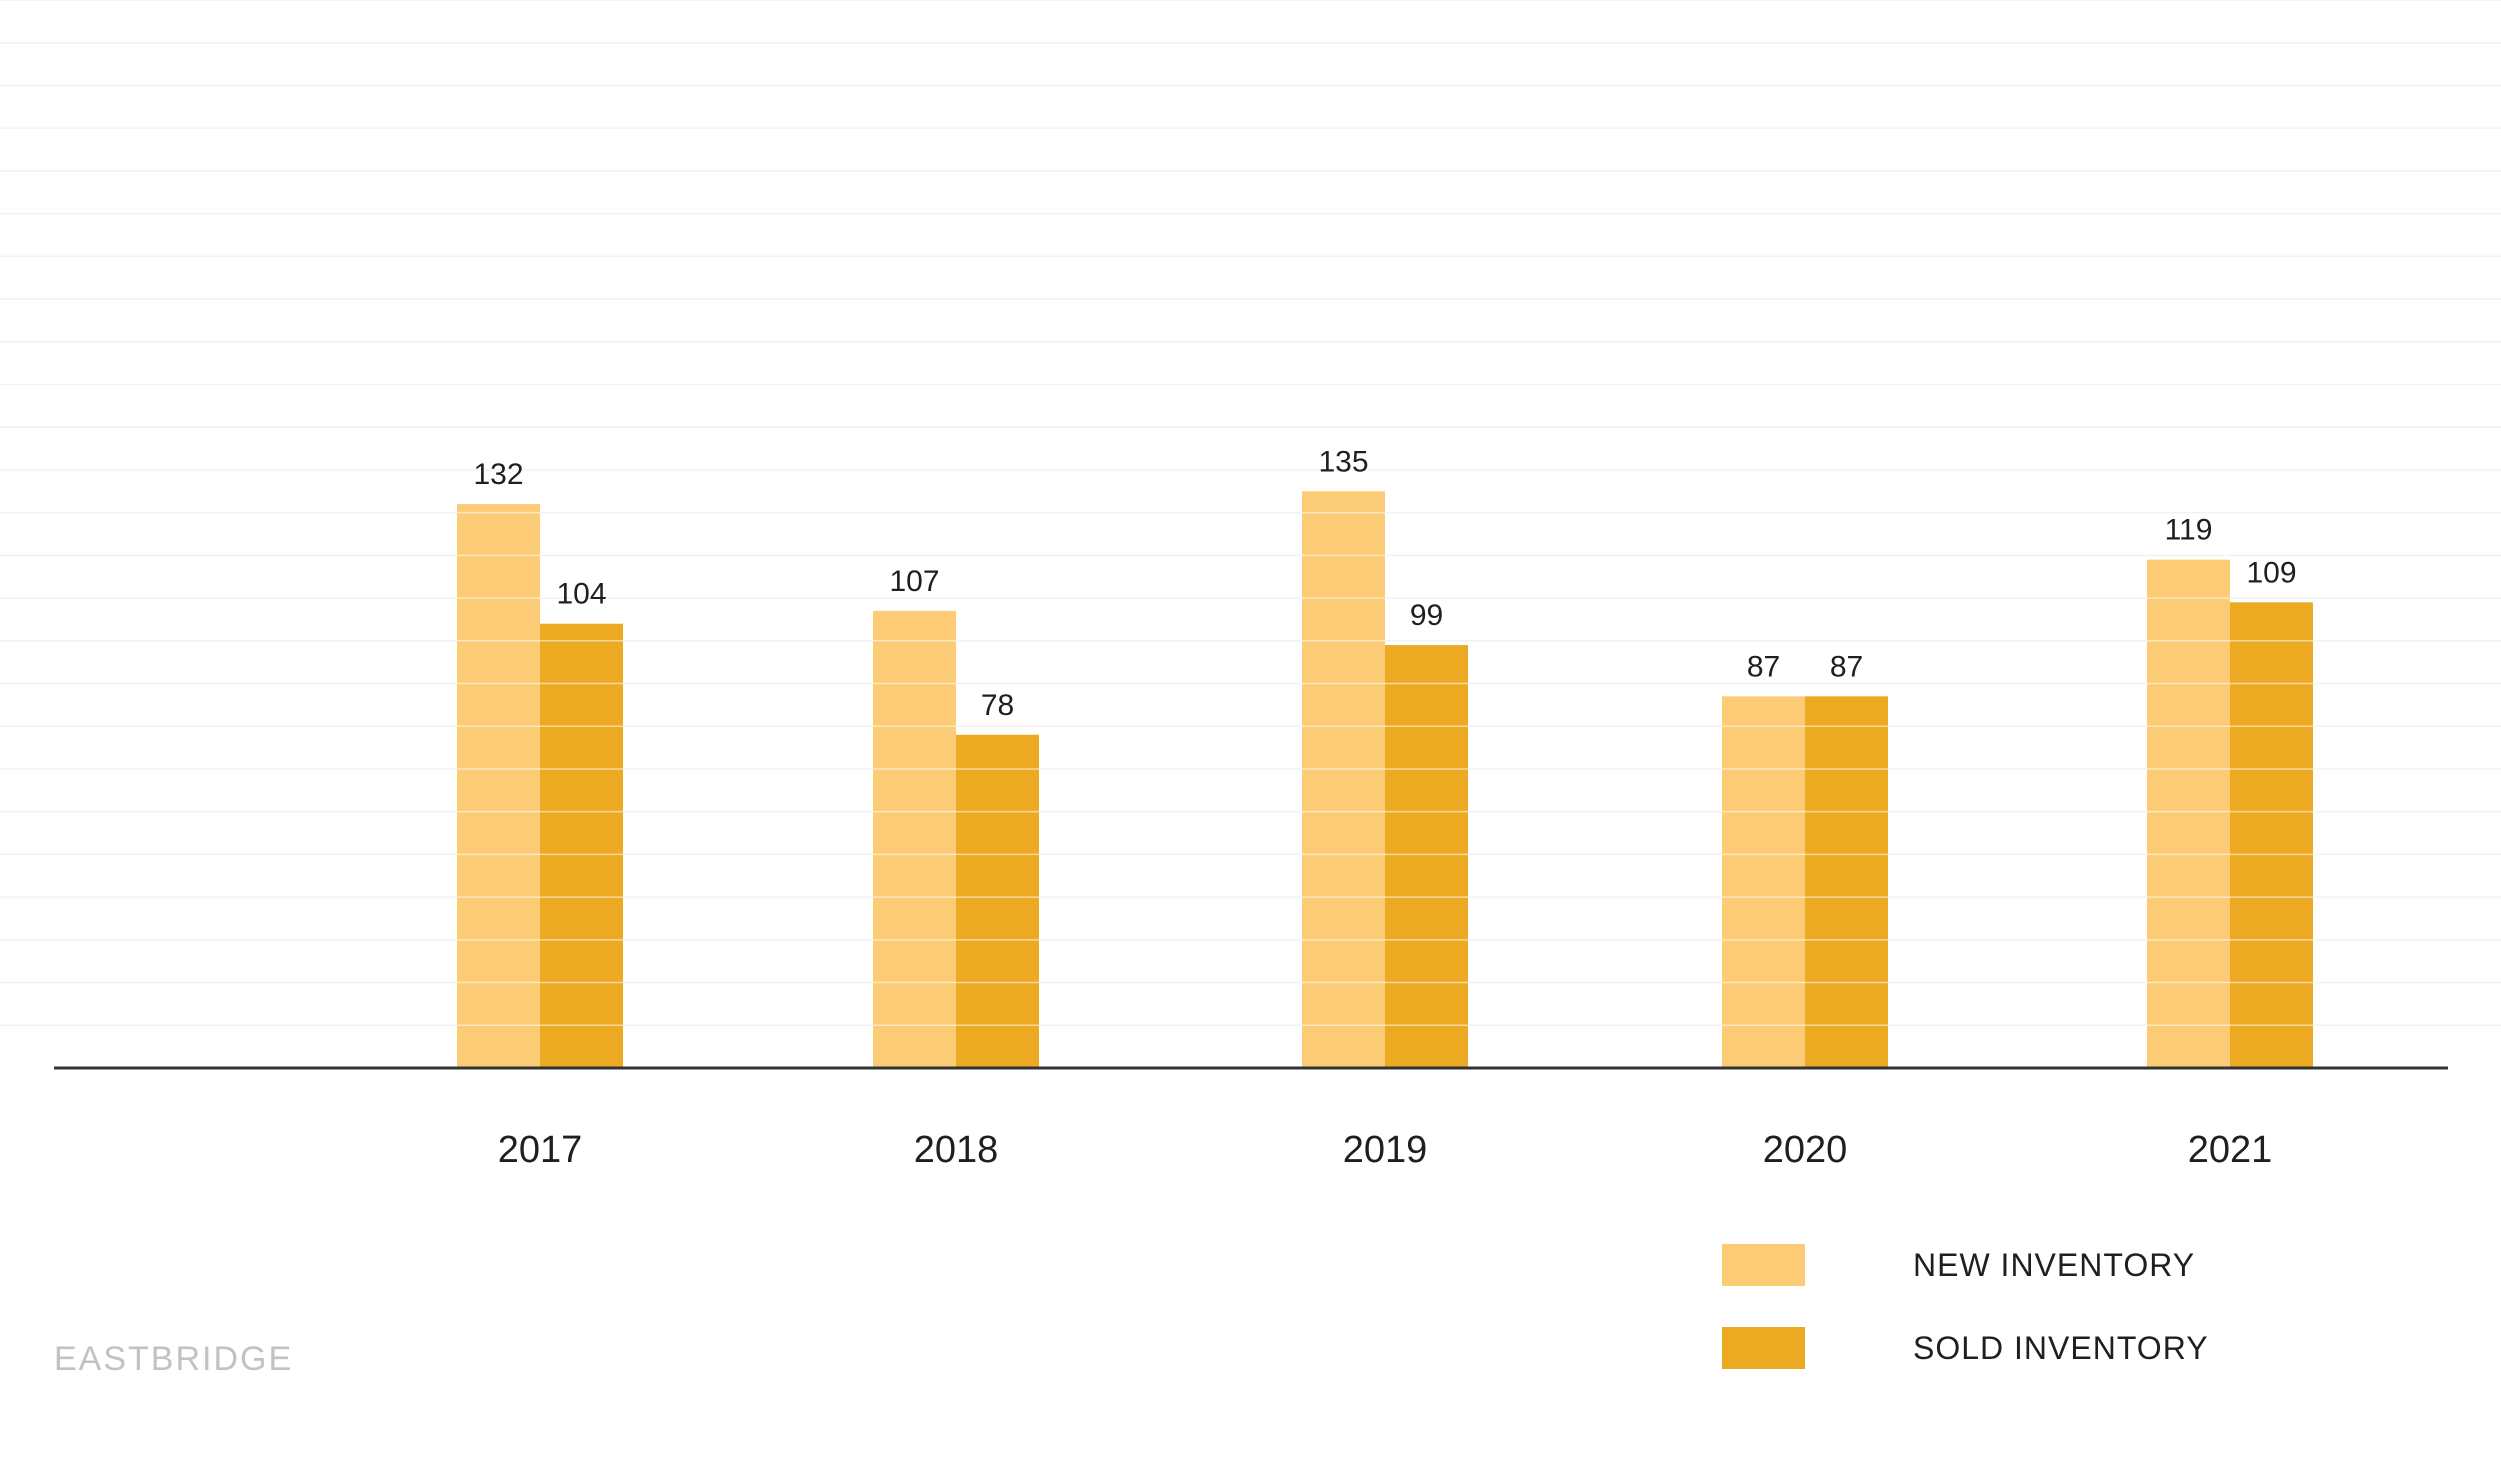 Image resolution: width=2501 pixels, height=1459 pixels. I want to click on data-label-sold-2017: 104, so click(581, 594).